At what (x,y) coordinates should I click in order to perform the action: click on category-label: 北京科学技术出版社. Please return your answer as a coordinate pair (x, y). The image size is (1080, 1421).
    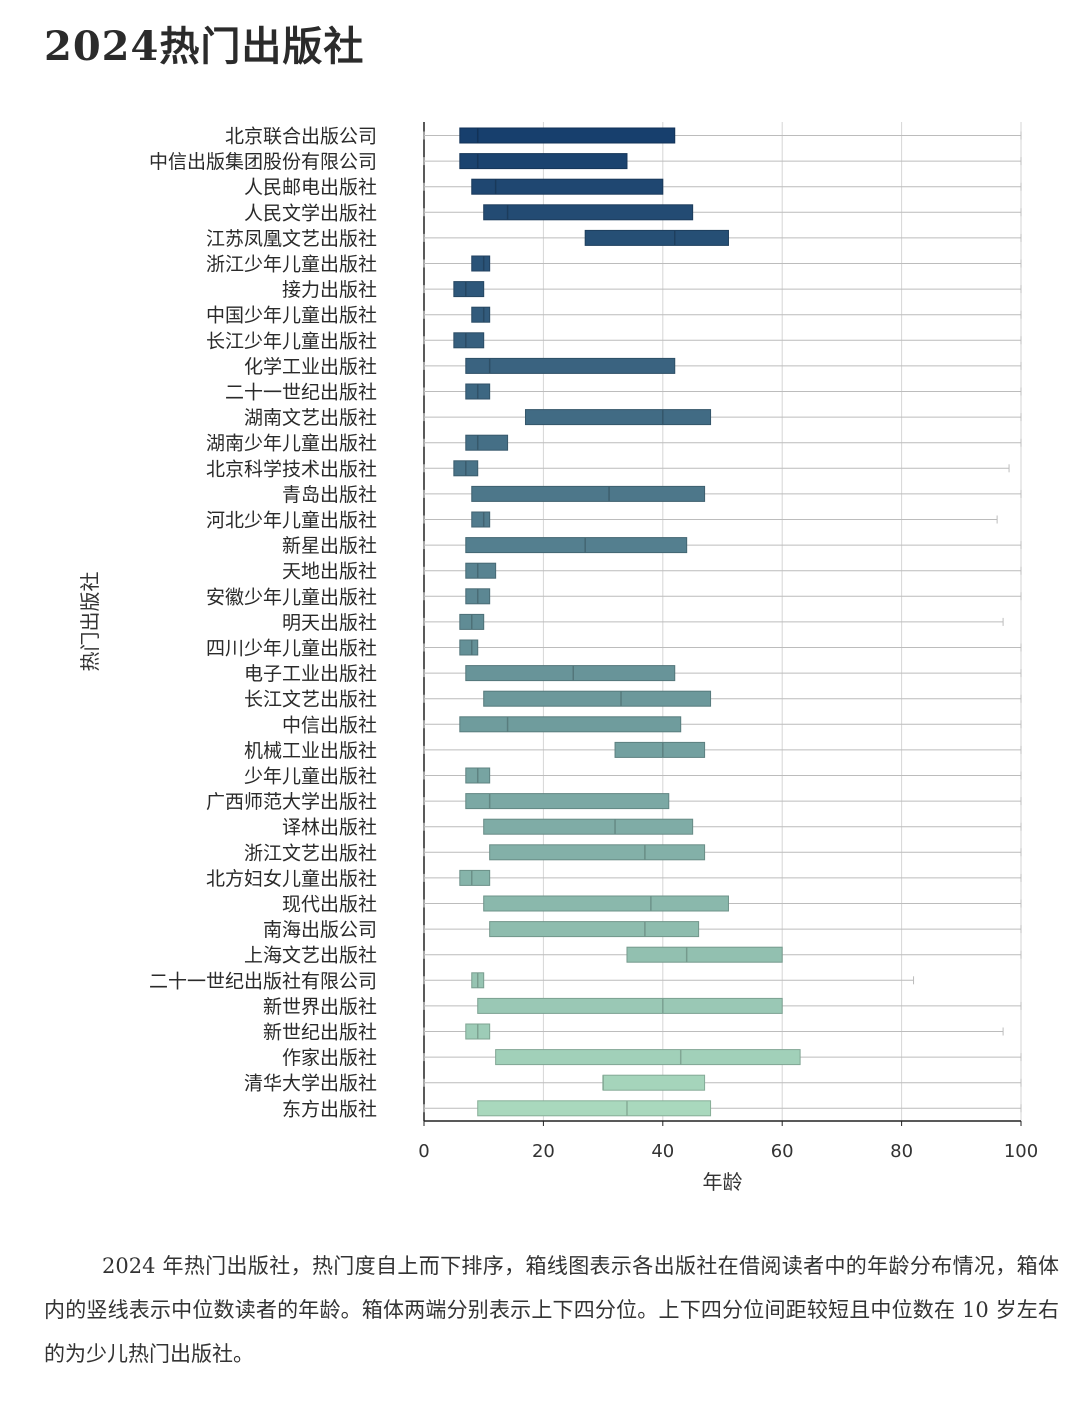
    Looking at the image, I should click on (291, 469).